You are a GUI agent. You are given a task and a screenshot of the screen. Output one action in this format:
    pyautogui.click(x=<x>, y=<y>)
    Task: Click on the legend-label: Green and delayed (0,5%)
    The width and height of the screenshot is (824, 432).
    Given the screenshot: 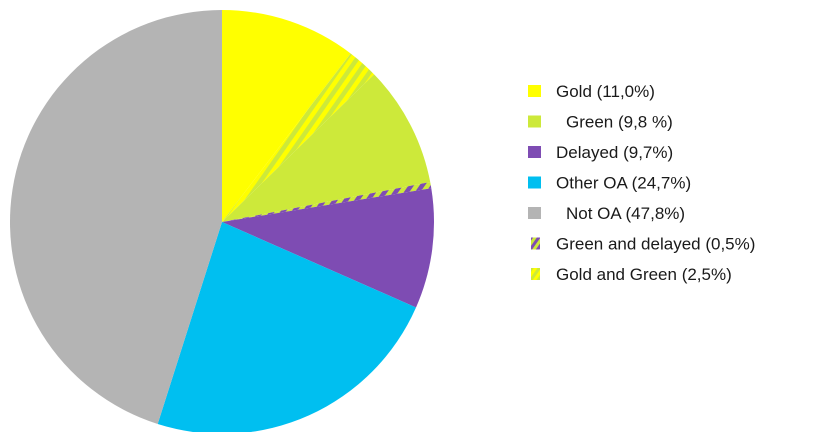 What is the action you would take?
    pyautogui.click(x=655, y=244)
    